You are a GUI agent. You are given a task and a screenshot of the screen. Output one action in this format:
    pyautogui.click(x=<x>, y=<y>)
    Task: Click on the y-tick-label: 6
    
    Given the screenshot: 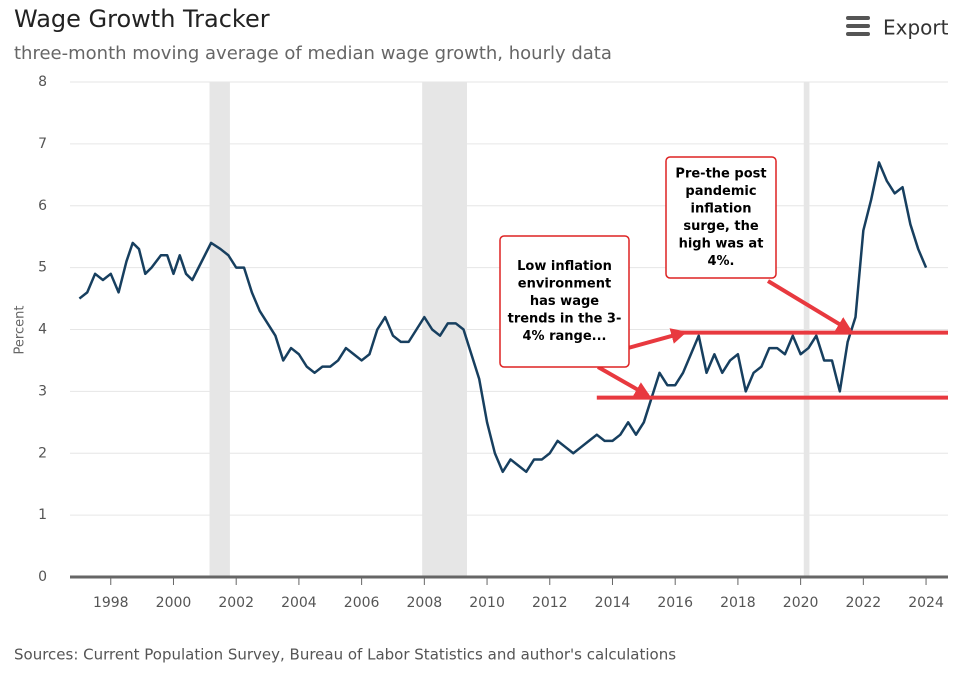 What is the action you would take?
    pyautogui.click(x=42, y=206)
    